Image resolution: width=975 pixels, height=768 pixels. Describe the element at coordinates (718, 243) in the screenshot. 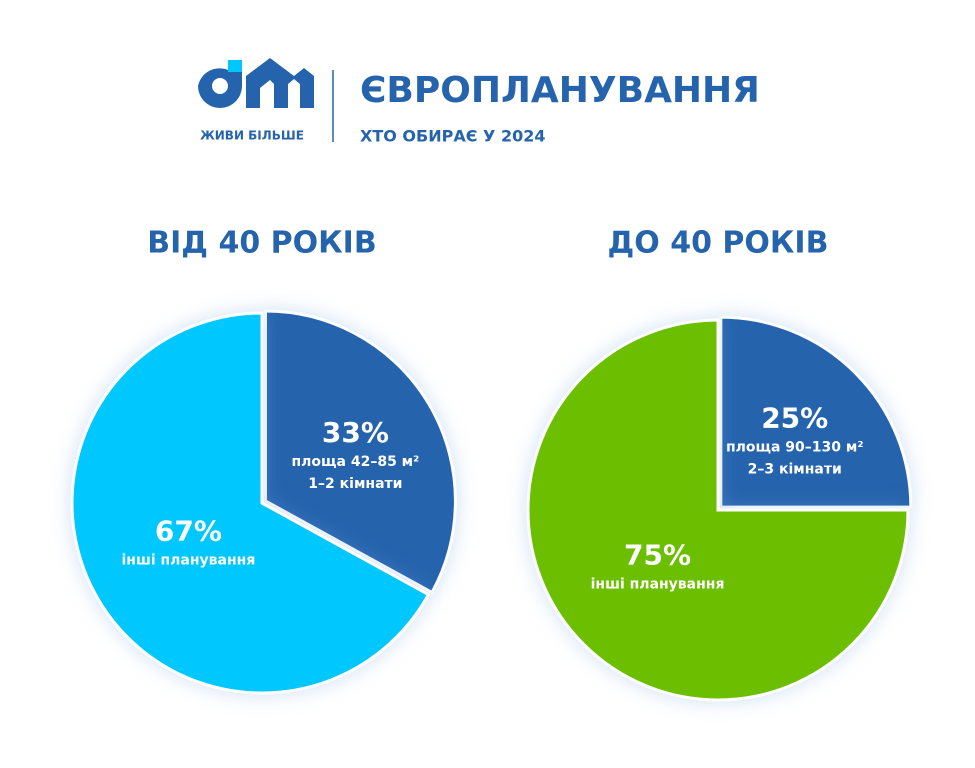

I see `pie-title: ДО 40 РОКІВ` at that location.